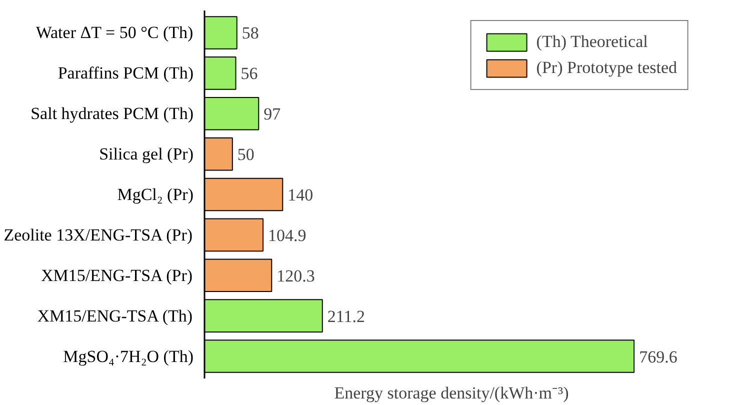 The height and width of the screenshot is (405, 748). Describe the element at coordinates (126, 73) in the screenshot. I see `y-tick-label: Paraffins PCM (Th)` at that location.